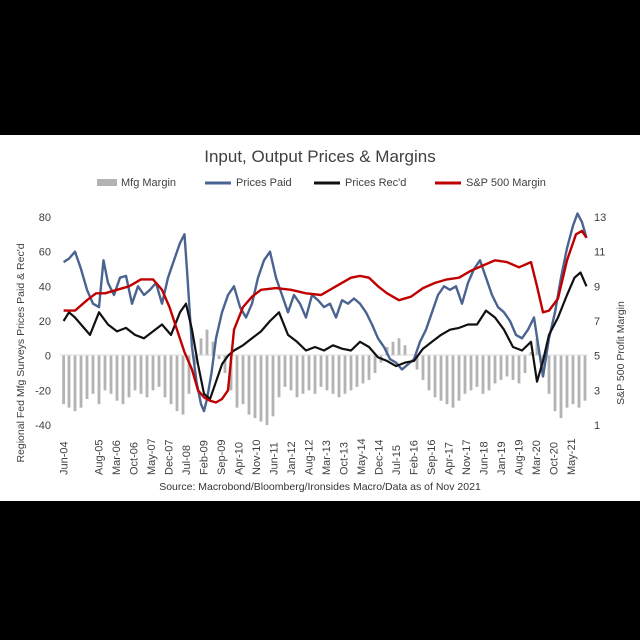 This screenshot has height=640, width=640. I want to click on x-tick-label: Jan-19, so click(502, 458).